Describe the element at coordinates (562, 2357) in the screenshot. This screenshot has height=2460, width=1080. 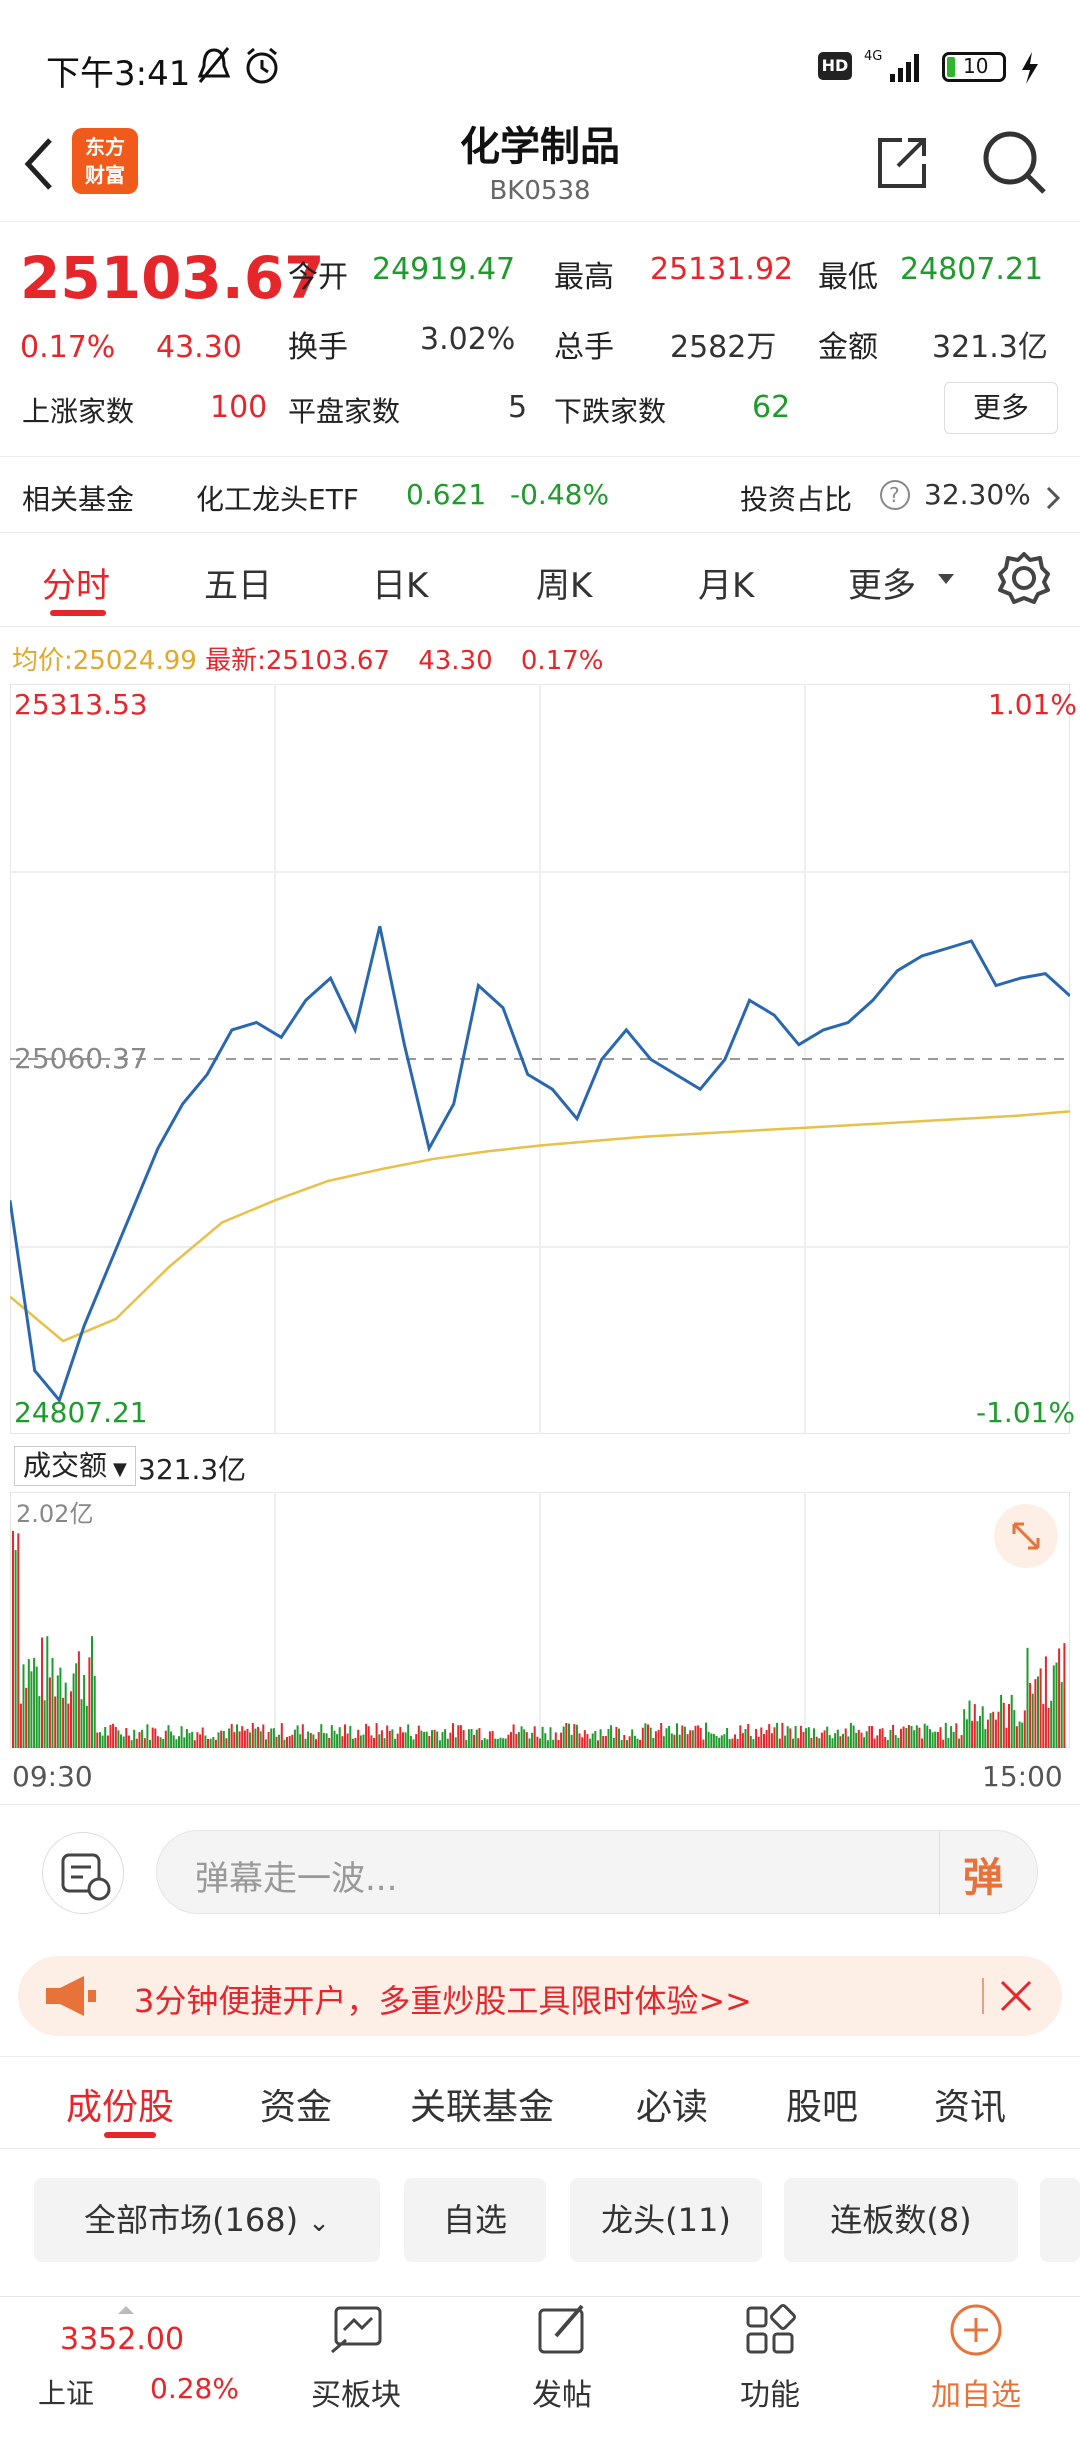
I see `nav-post: 发帖` at that location.